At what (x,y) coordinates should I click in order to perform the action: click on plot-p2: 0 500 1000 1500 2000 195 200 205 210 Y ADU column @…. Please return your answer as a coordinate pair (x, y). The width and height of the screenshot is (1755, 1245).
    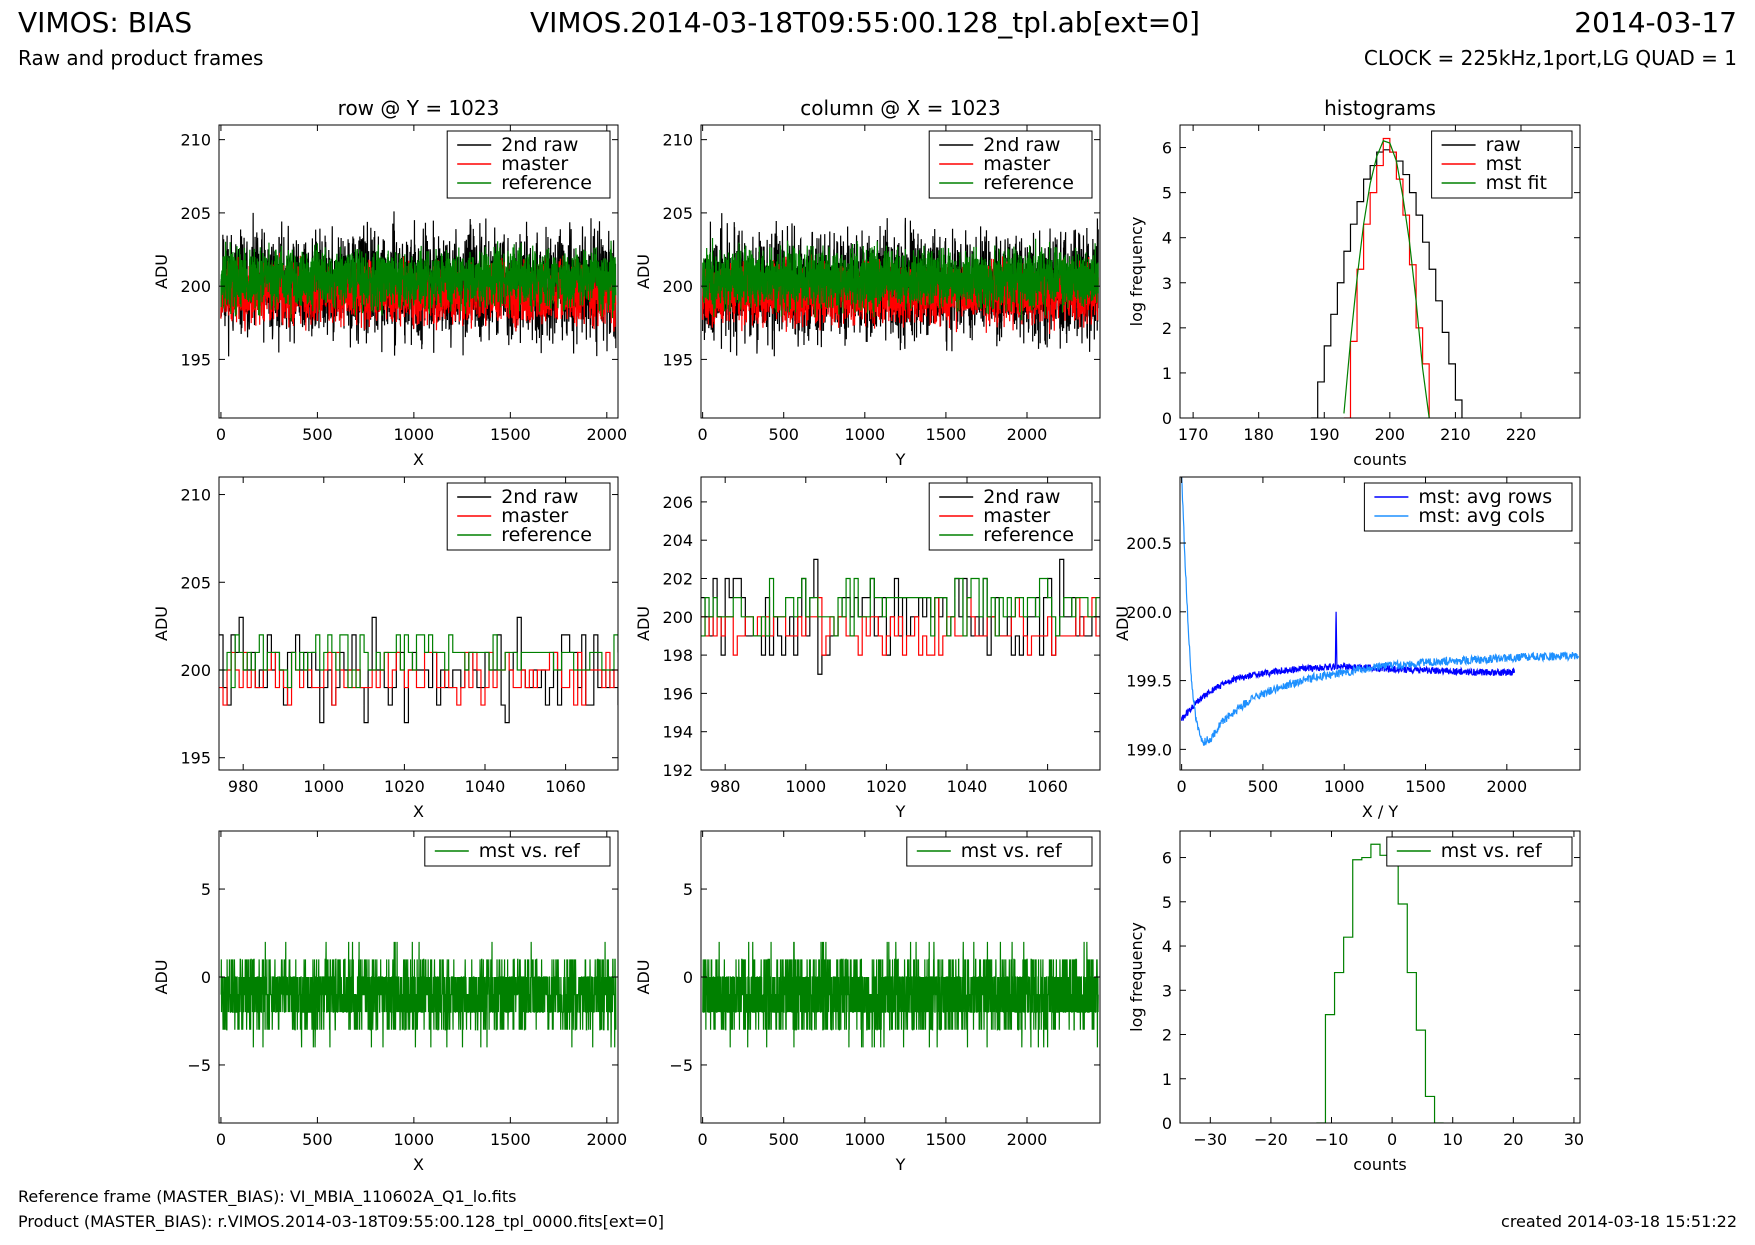
    Looking at the image, I should click on (867, 282).